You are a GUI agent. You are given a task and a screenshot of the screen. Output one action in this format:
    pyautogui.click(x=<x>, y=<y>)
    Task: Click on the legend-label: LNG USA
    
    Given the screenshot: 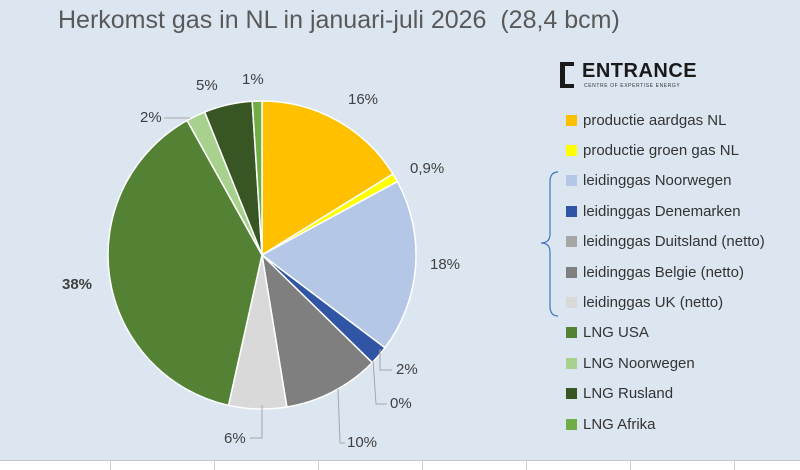 What is the action you would take?
    pyautogui.click(x=616, y=333)
    